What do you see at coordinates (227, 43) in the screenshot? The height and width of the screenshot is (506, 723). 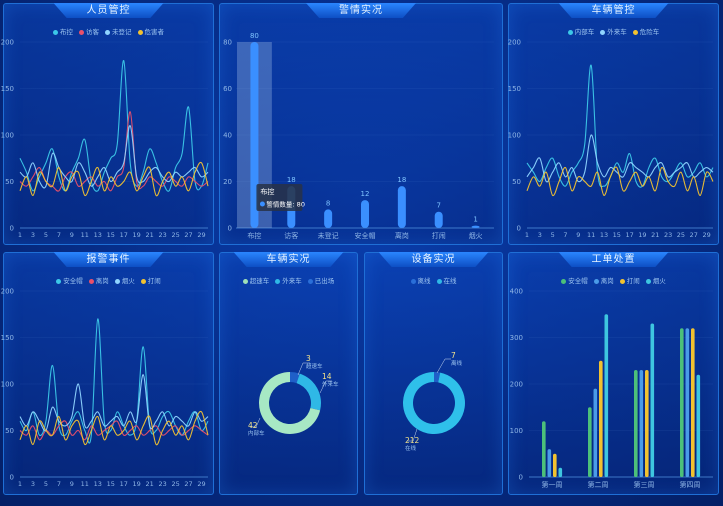 I see `y-tick-label: 80` at bounding box center [227, 43].